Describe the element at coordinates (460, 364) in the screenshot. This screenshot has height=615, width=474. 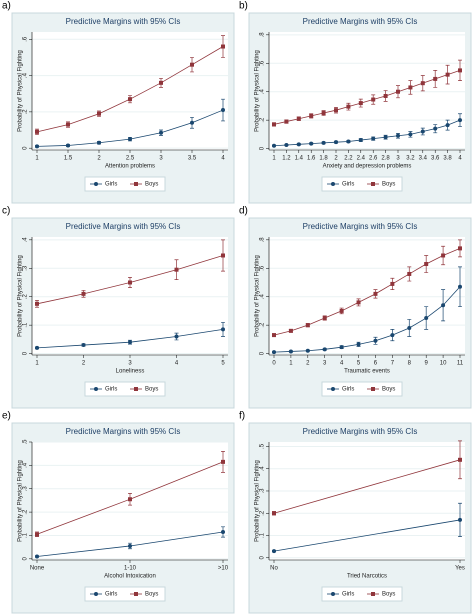
I see `x-tick-label: 11` at that location.